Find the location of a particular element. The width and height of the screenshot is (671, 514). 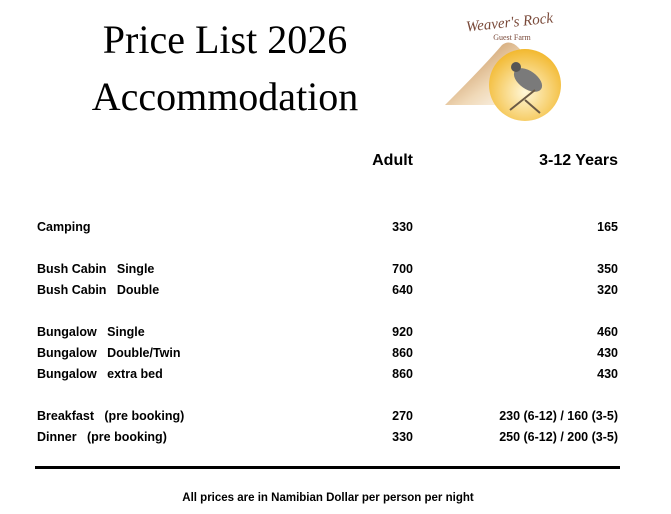

child-price: 250 (6-12) / 200 (3-5) is located at coordinates (558, 437).